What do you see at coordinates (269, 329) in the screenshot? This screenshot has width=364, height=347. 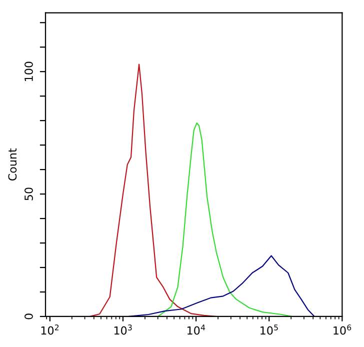 I see `x-tick-label: 10$^{5}$` at bounding box center [269, 329].